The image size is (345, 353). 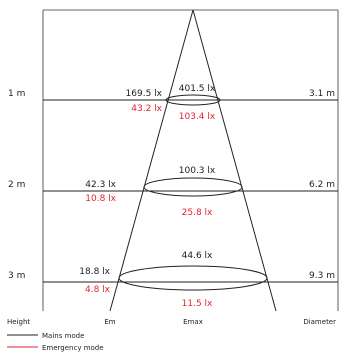 What do you see at coordinates (197, 171) in the screenshot?
I see `emax-mains-2m: 100.3 lx` at bounding box center [197, 171].